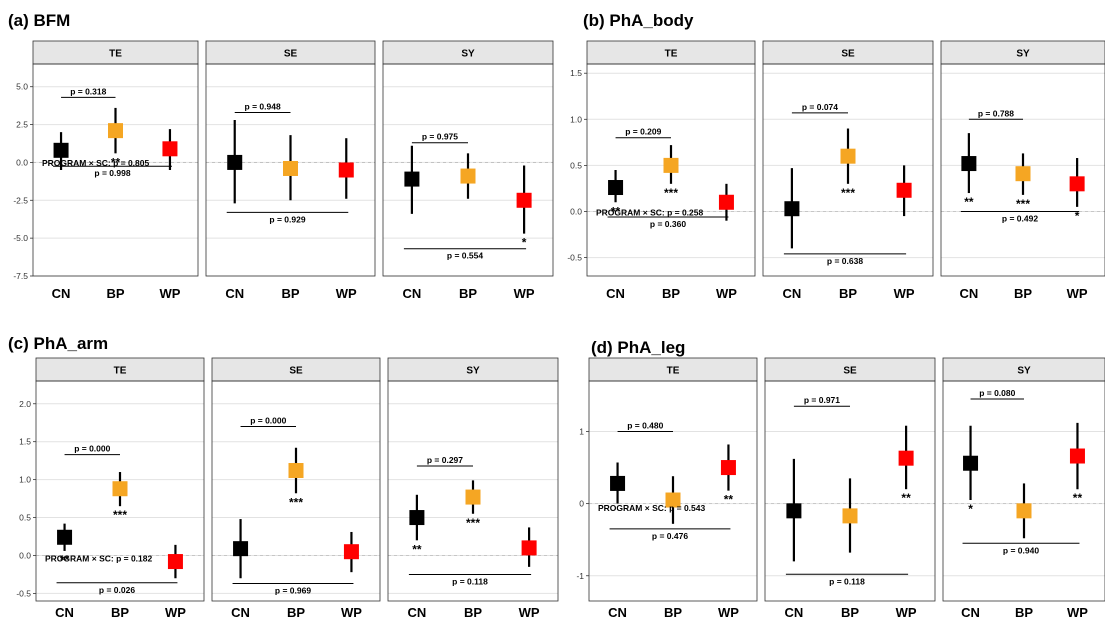  I want to click on p-value-label: p = 0.000, so click(268, 421).